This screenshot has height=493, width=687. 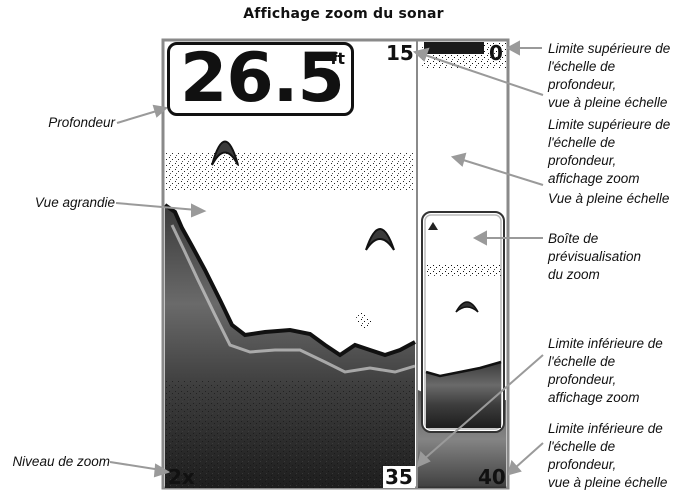 What do you see at coordinates (293, 299) in the screenshot?
I see `zoomed-bottom-highlight` at bounding box center [293, 299].